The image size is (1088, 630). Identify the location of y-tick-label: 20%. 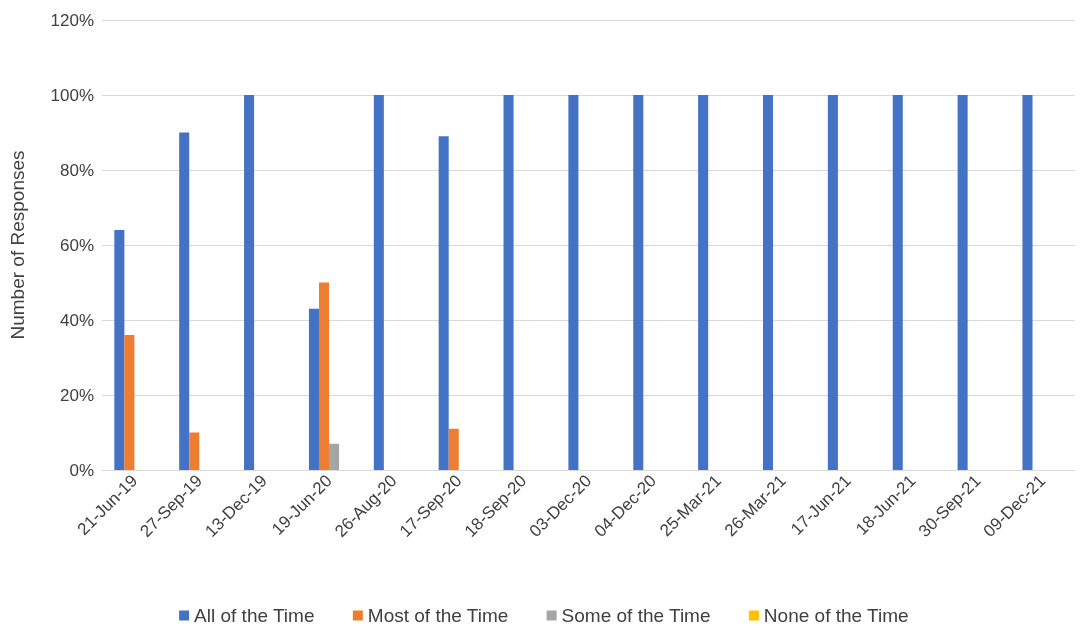
(76, 395).